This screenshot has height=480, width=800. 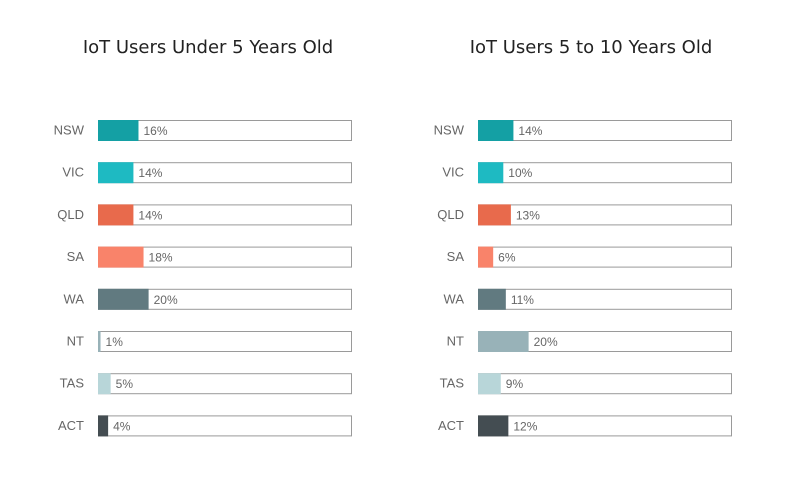 What do you see at coordinates (76, 256) in the screenshot?
I see `category-label-sa-under-5: SA` at bounding box center [76, 256].